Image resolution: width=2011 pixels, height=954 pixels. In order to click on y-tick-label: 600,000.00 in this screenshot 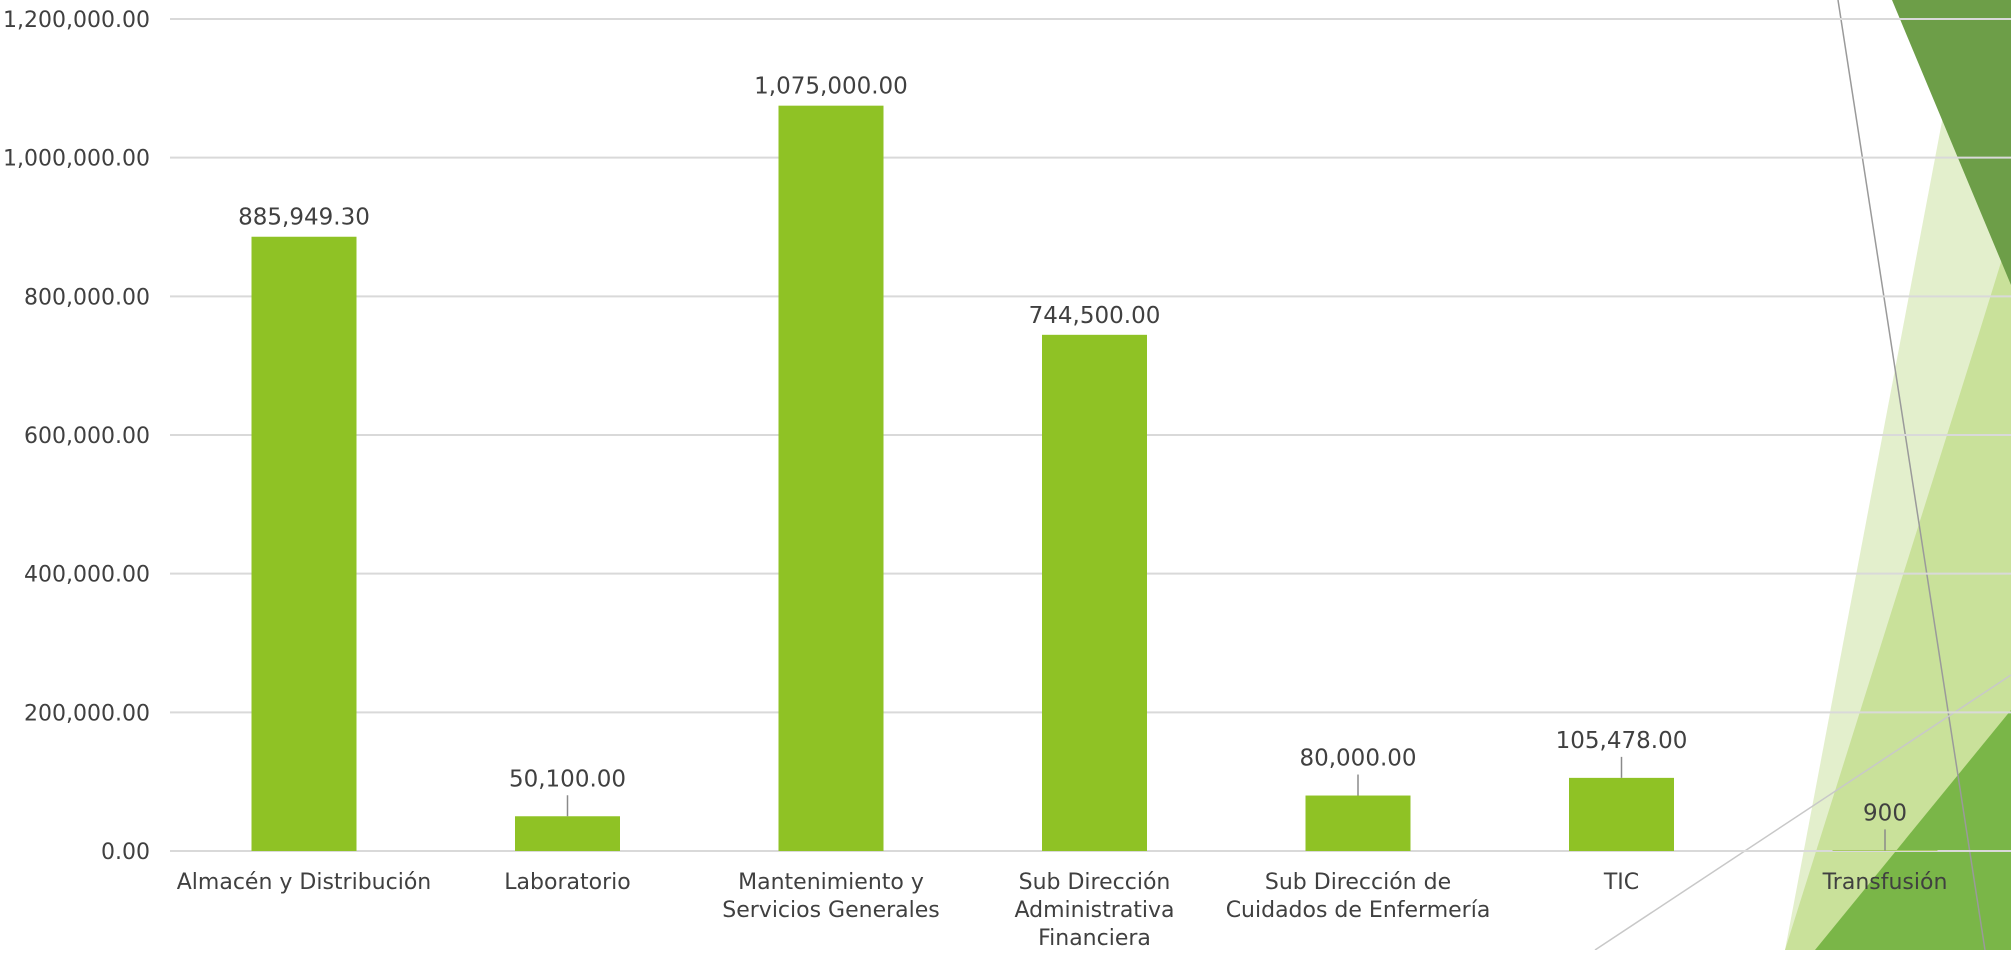, I will do `click(87, 436)`.